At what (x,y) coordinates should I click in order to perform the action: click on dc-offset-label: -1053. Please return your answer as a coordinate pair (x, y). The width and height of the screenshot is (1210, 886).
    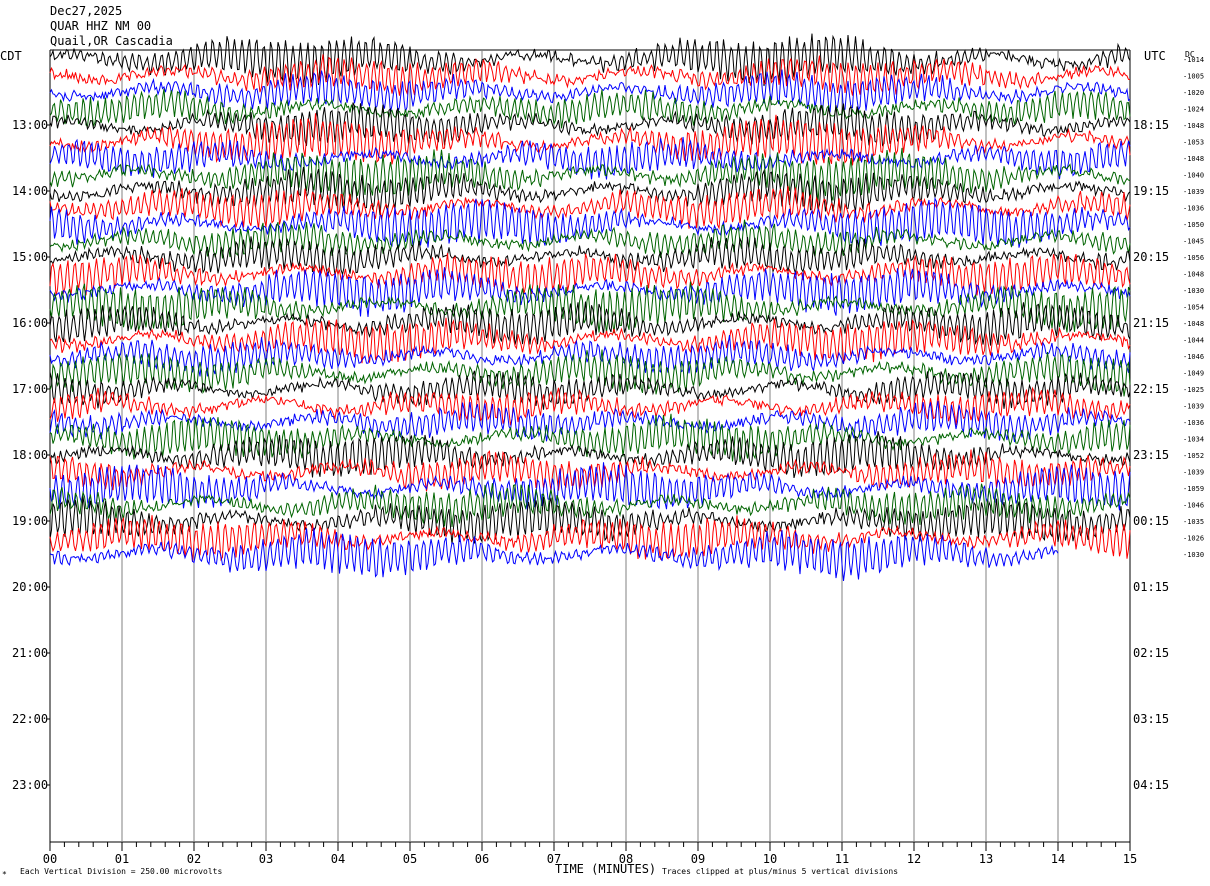
    Looking at the image, I should click on (1193, 143).